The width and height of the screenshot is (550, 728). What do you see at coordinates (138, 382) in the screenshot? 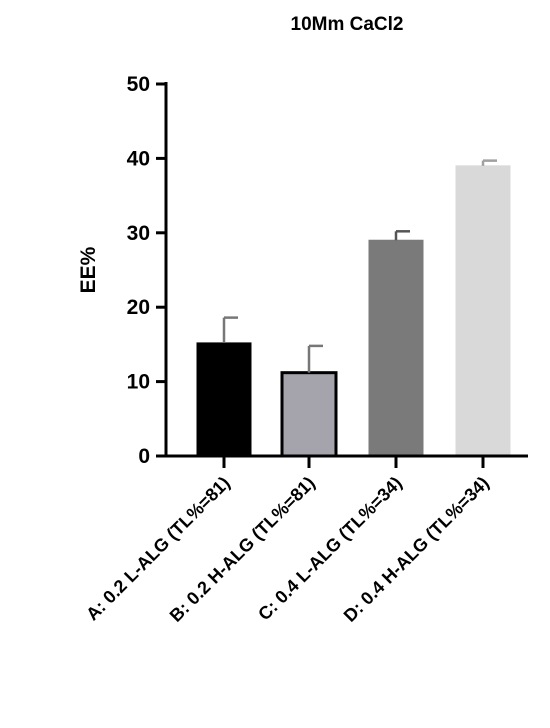
I see `y-tick-label-1: 10` at bounding box center [138, 382].